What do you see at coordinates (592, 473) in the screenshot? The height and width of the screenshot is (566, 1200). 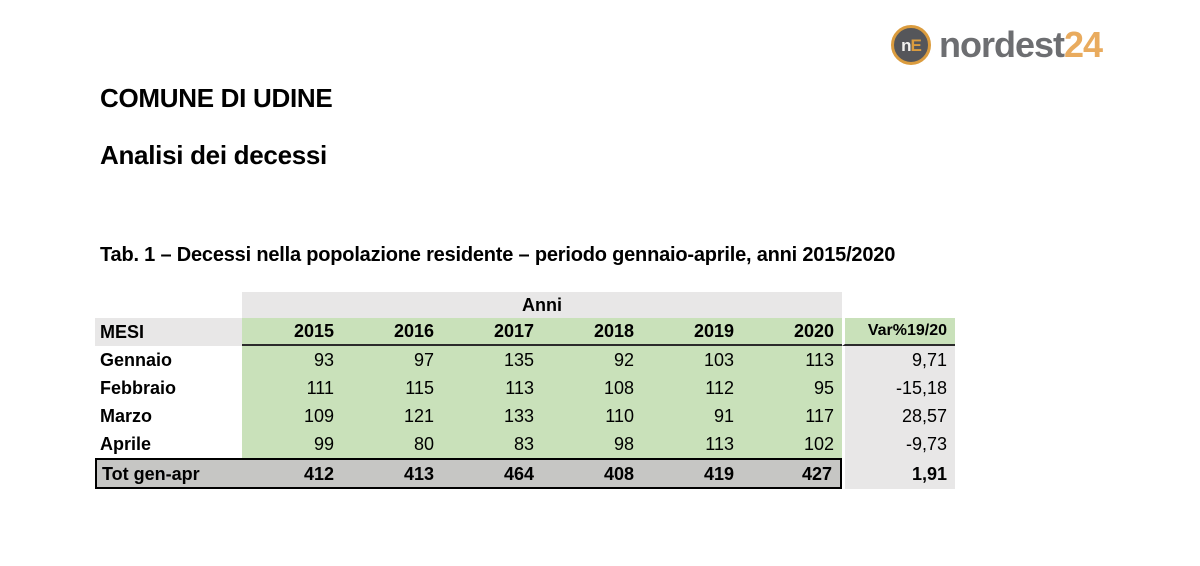 I see `total-value-cell: 408` at bounding box center [592, 473].